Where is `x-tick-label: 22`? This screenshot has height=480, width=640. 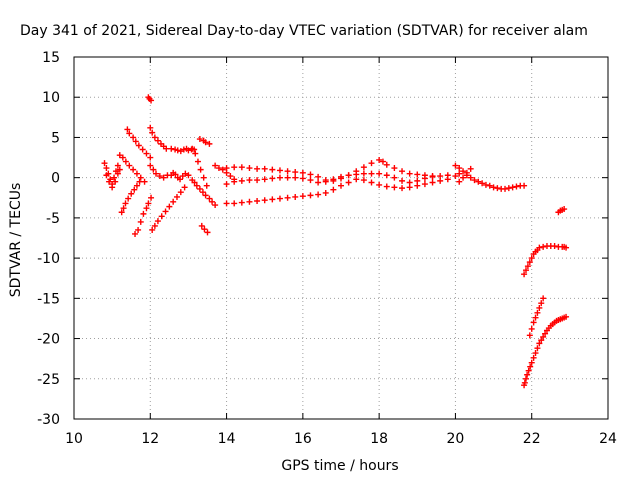
x-tick-label: 22 is located at coordinates (532, 439).